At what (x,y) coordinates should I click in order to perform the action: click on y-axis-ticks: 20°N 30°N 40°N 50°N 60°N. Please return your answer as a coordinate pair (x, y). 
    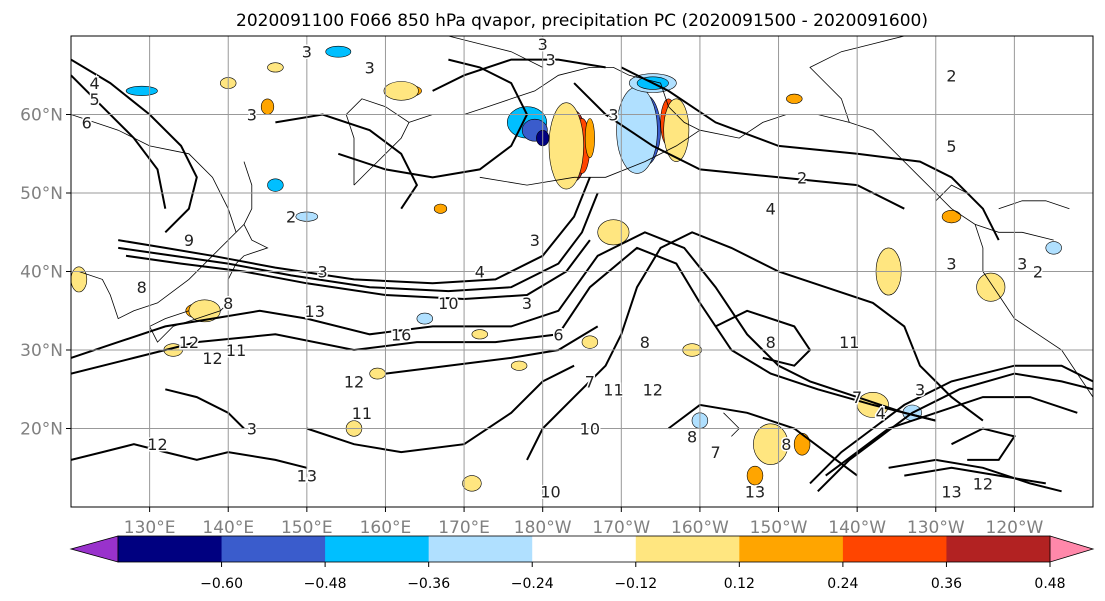
    Looking at the image, I should click on (45, 273).